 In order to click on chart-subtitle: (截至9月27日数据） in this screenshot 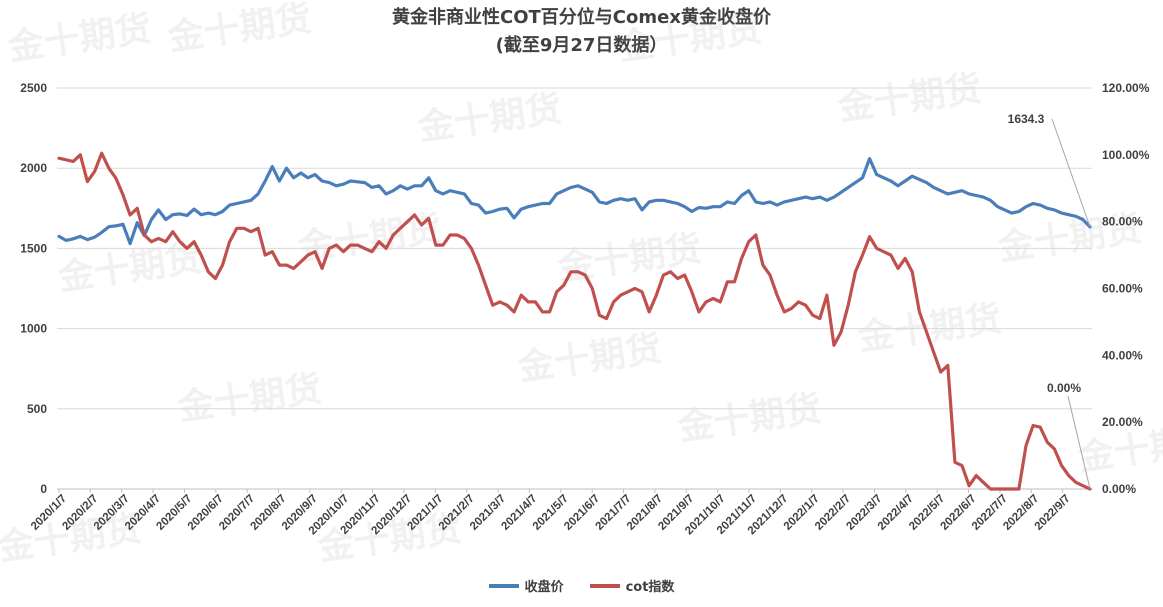, I will do `click(581, 45)`.